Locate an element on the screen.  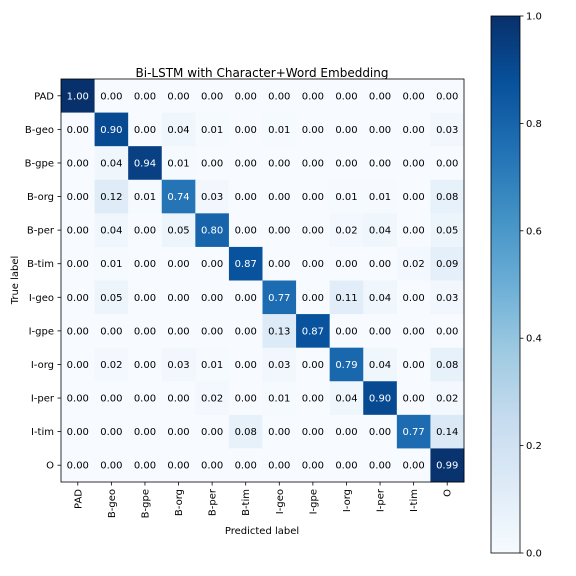
cell-value-label: 0.04 is located at coordinates (111, 163).